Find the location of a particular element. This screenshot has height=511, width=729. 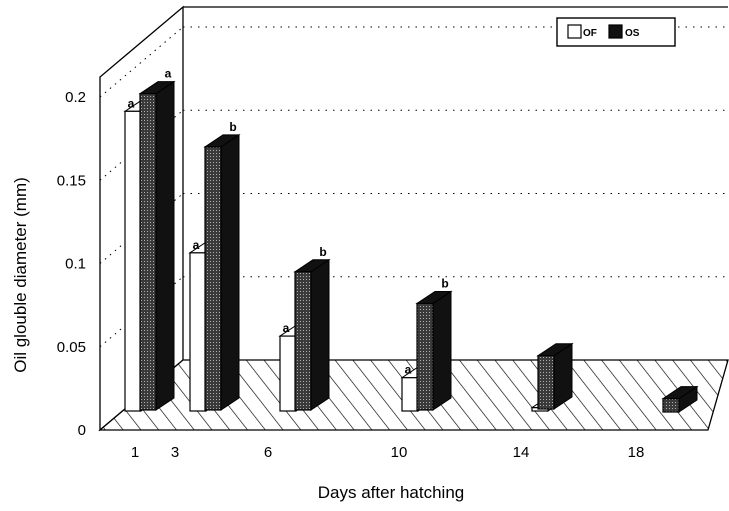

y-tick-label: 0.15 is located at coordinates (71, 180).